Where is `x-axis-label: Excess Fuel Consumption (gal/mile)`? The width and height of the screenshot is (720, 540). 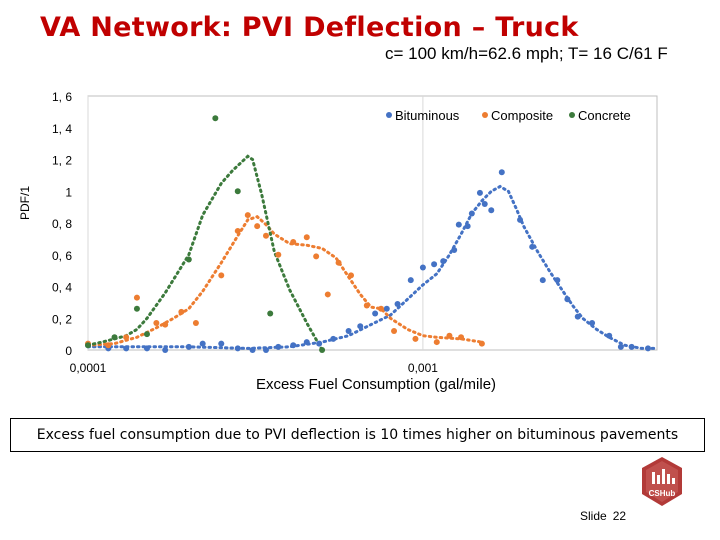 x-axis-label: Excess Fuel Consumption (gal/mile) is located at coordinates (376, 384).